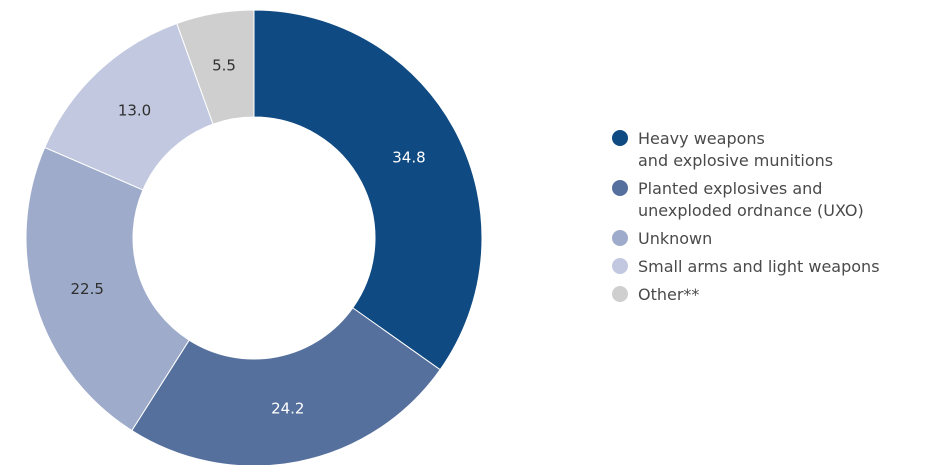 This screenshot has height=465, width=952. Describe the element at coordinates (620, 138) in the screenshot. I see `legend-swatch-heavy-weapons` at that location.